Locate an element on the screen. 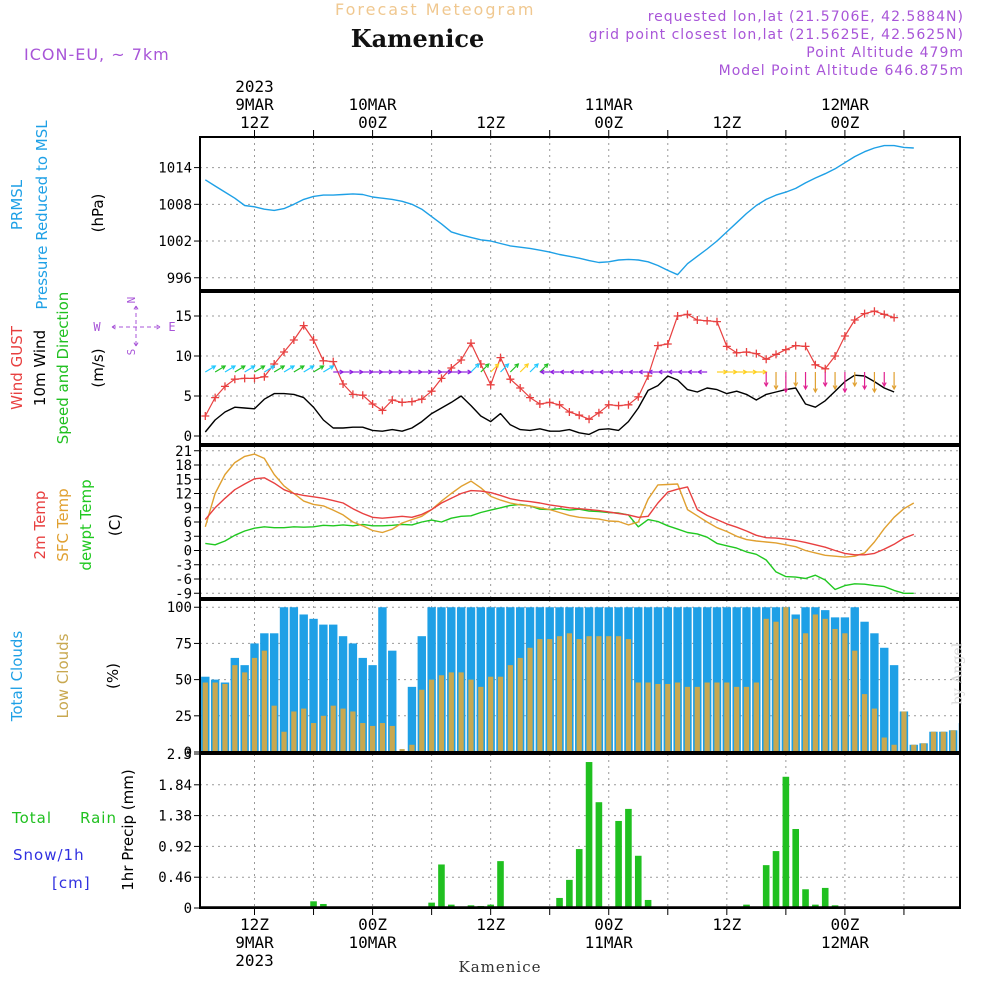 The image size is (1000, 1000). meteogram-subtitle: Forecast Meteogram is located at coordinates (435, 9).